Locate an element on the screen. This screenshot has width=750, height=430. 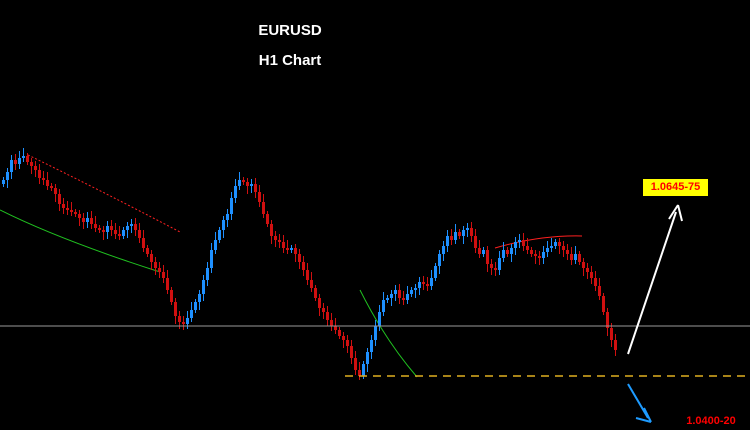
upside-arrow-shaft is located at coordinates (652, 283).